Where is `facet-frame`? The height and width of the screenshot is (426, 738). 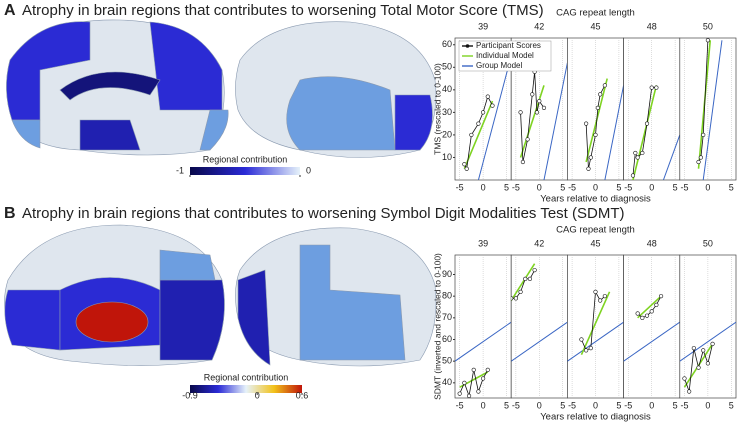
facet-frame is located at coordinates (652, 326).